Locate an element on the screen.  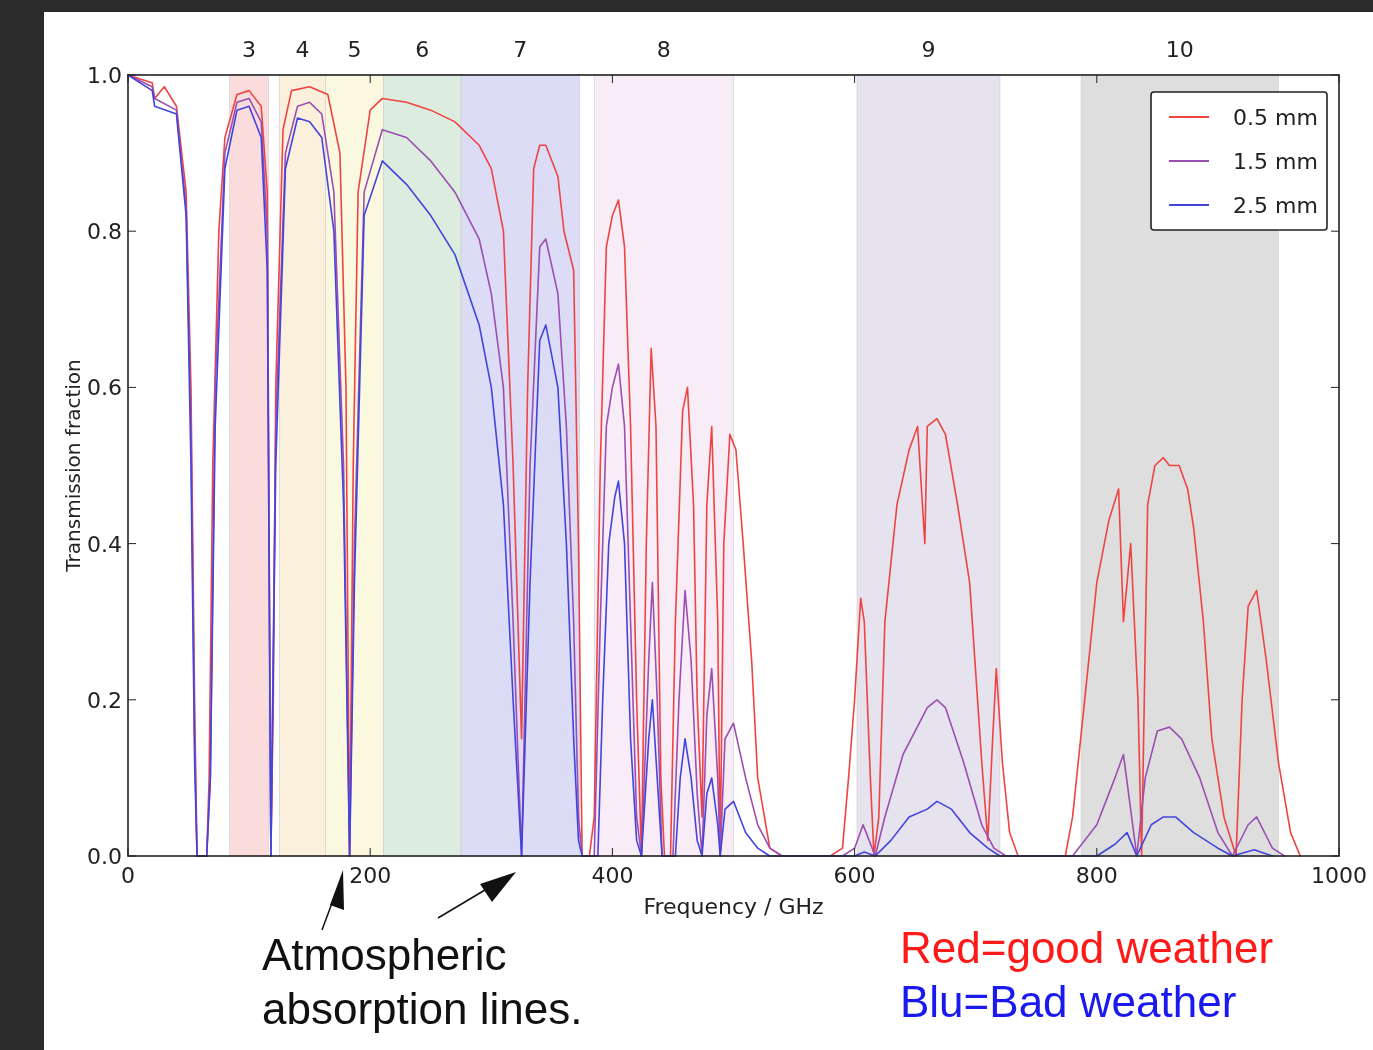
x-tick-label: 800 is located at coordinates (1096, 875).